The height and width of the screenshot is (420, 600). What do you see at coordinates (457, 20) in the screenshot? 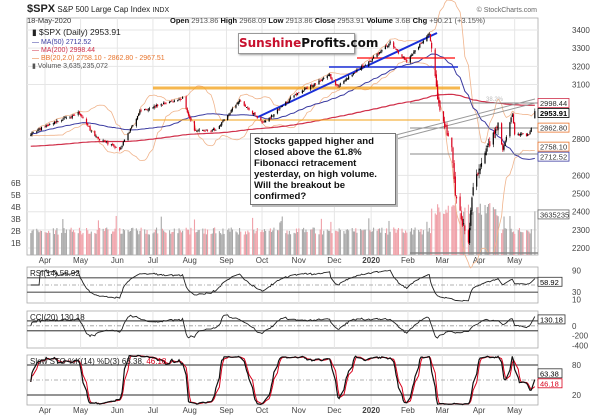
I see `quote-chg-value: +90.21 (+3.15%)` at bounding box center [457, 20].